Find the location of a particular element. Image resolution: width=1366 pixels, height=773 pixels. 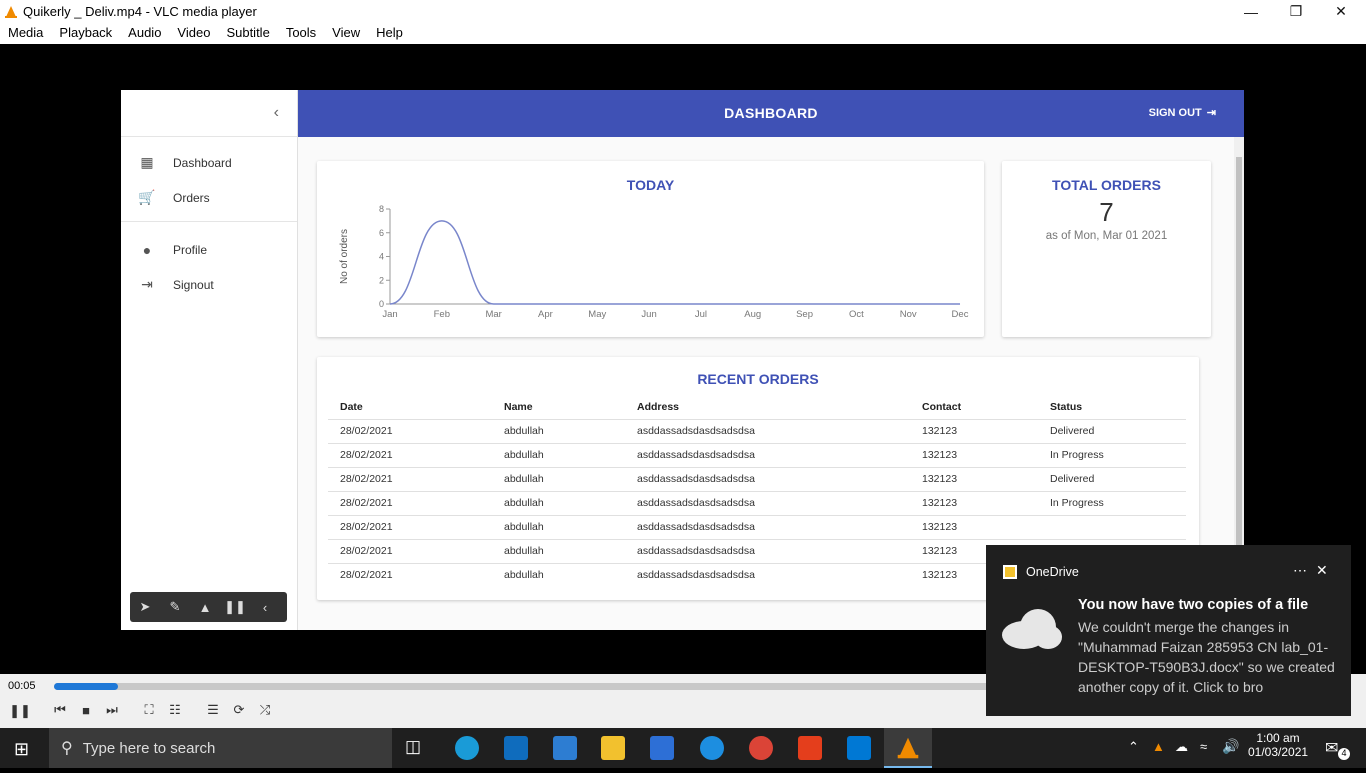

shuffle-button: ⤮ is located at coordinates (265, 710).